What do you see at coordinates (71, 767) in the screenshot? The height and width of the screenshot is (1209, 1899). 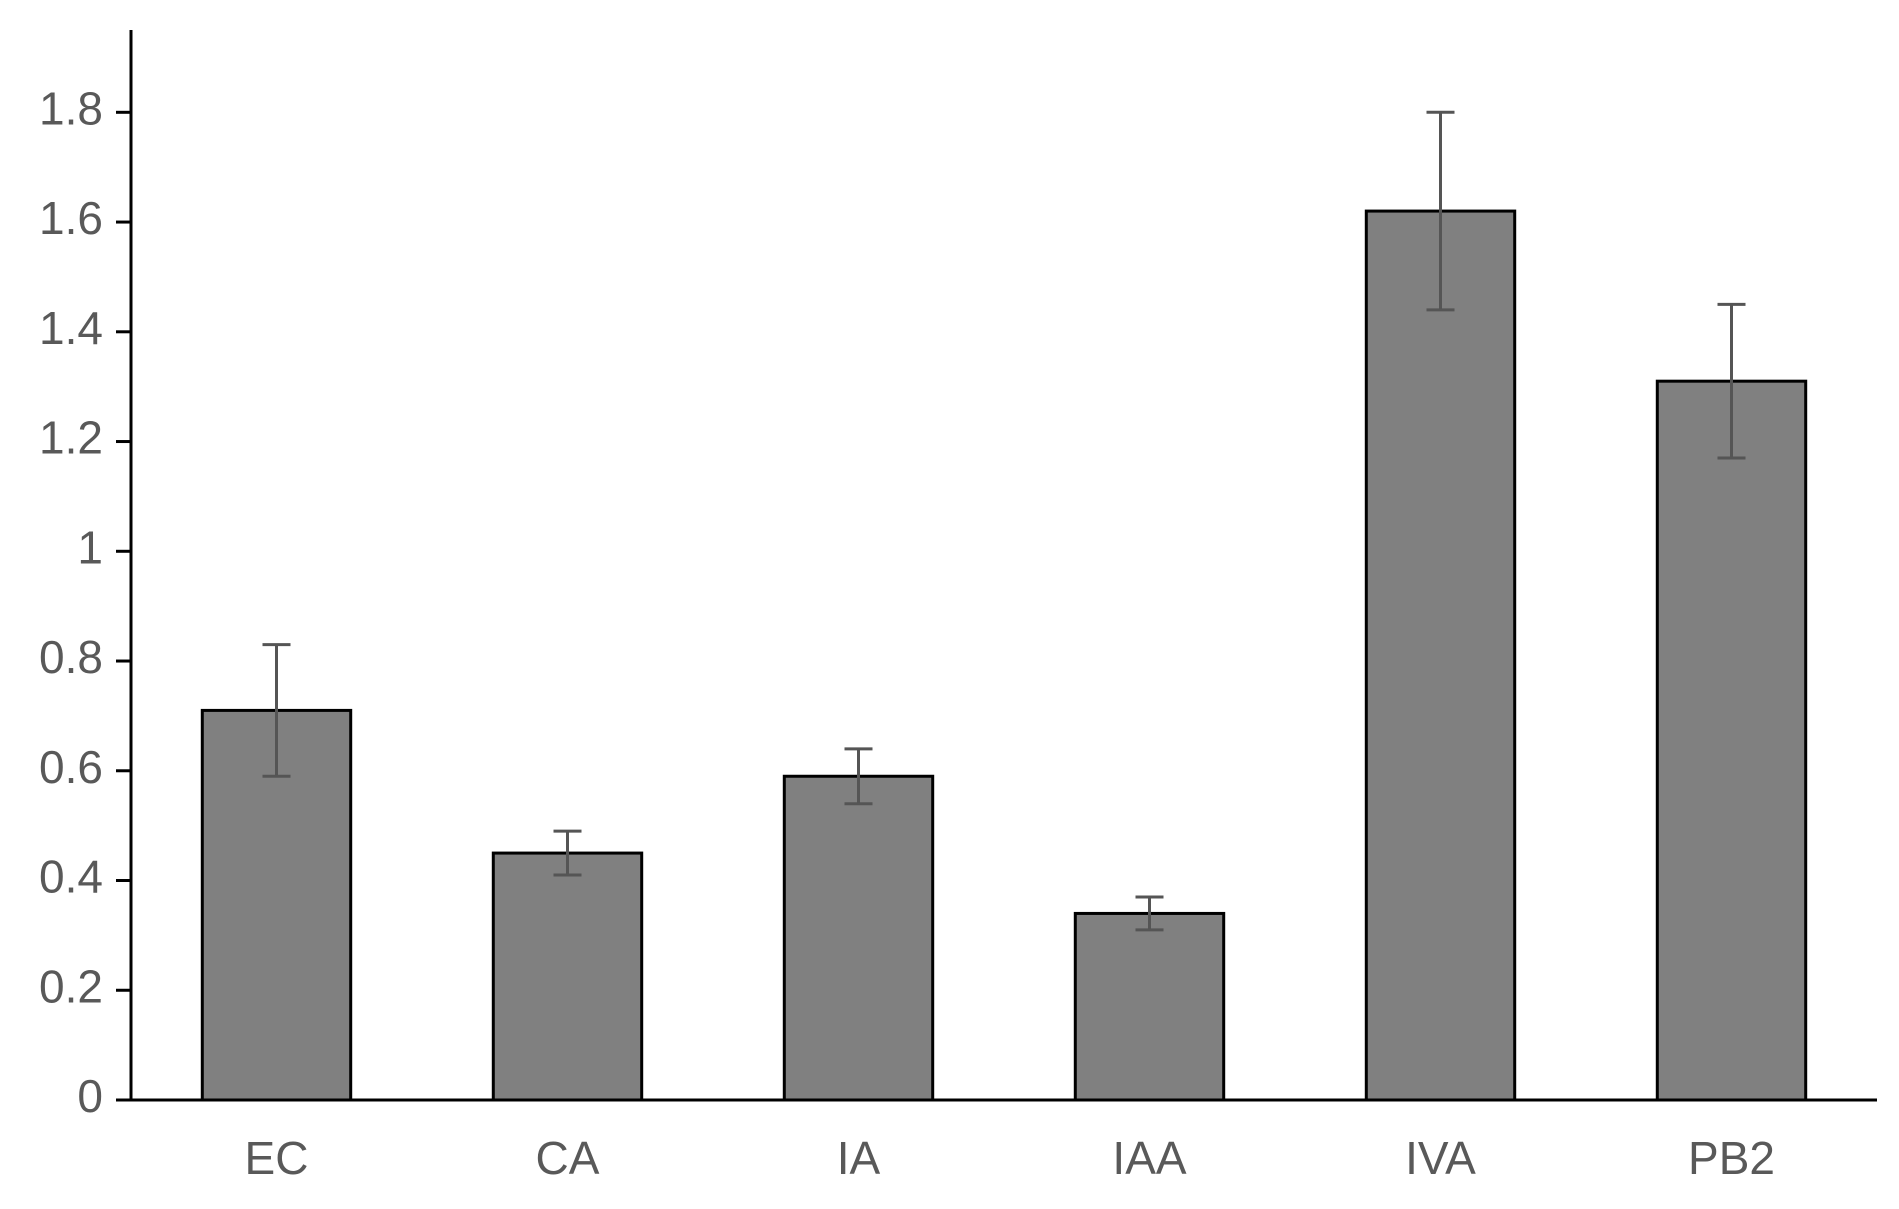 I see `y-tick-label: 0.6` at bounding box center [71, 767].